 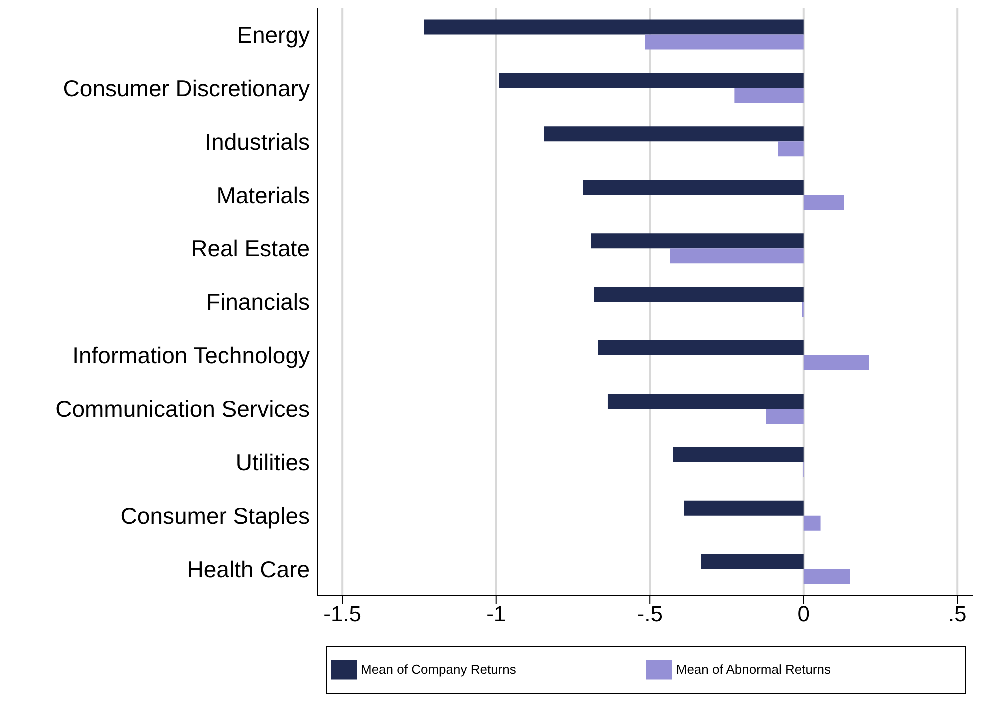 I want to click on y-tick-label: Utilities, so click(x=273, y=463).